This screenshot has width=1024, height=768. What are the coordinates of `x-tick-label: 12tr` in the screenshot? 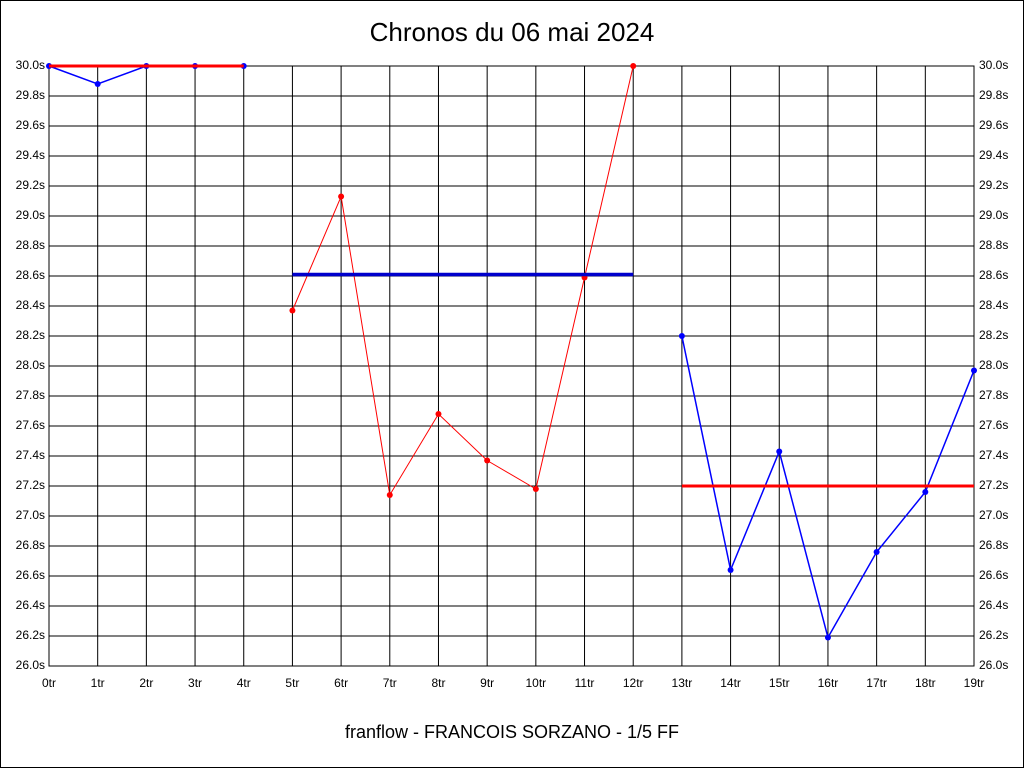 It's located at (633, 683).